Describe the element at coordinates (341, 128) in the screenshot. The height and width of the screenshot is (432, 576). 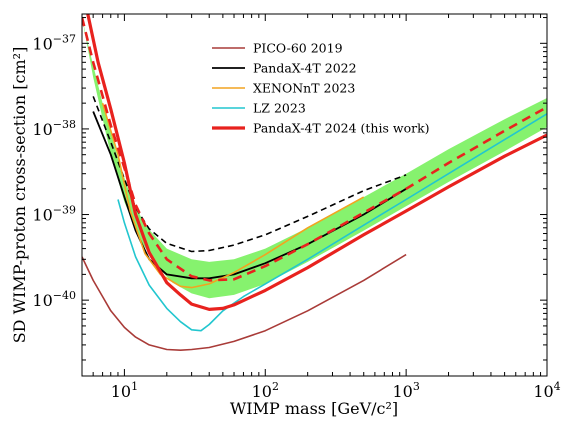
I see `legend-label: PandaX-4T 2024 (this work)` at that location.